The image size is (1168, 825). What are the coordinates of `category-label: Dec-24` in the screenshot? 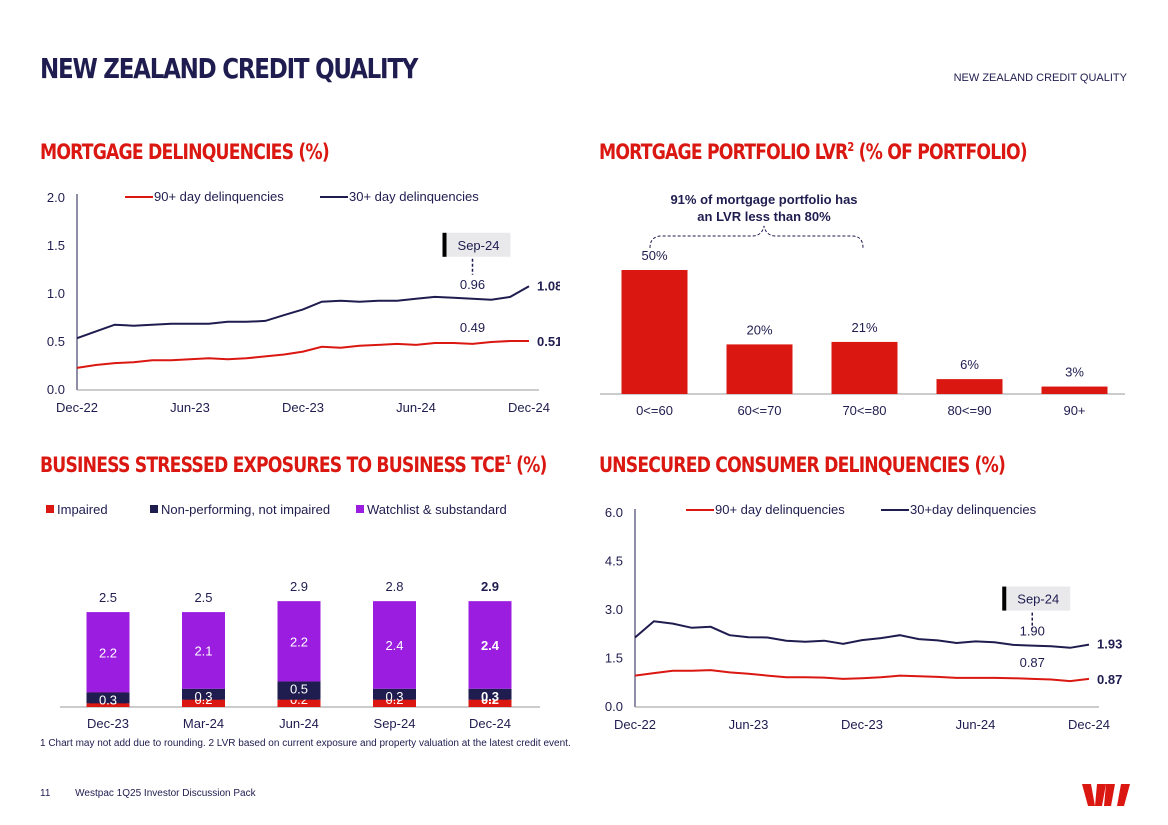 It's located at (490, 723).